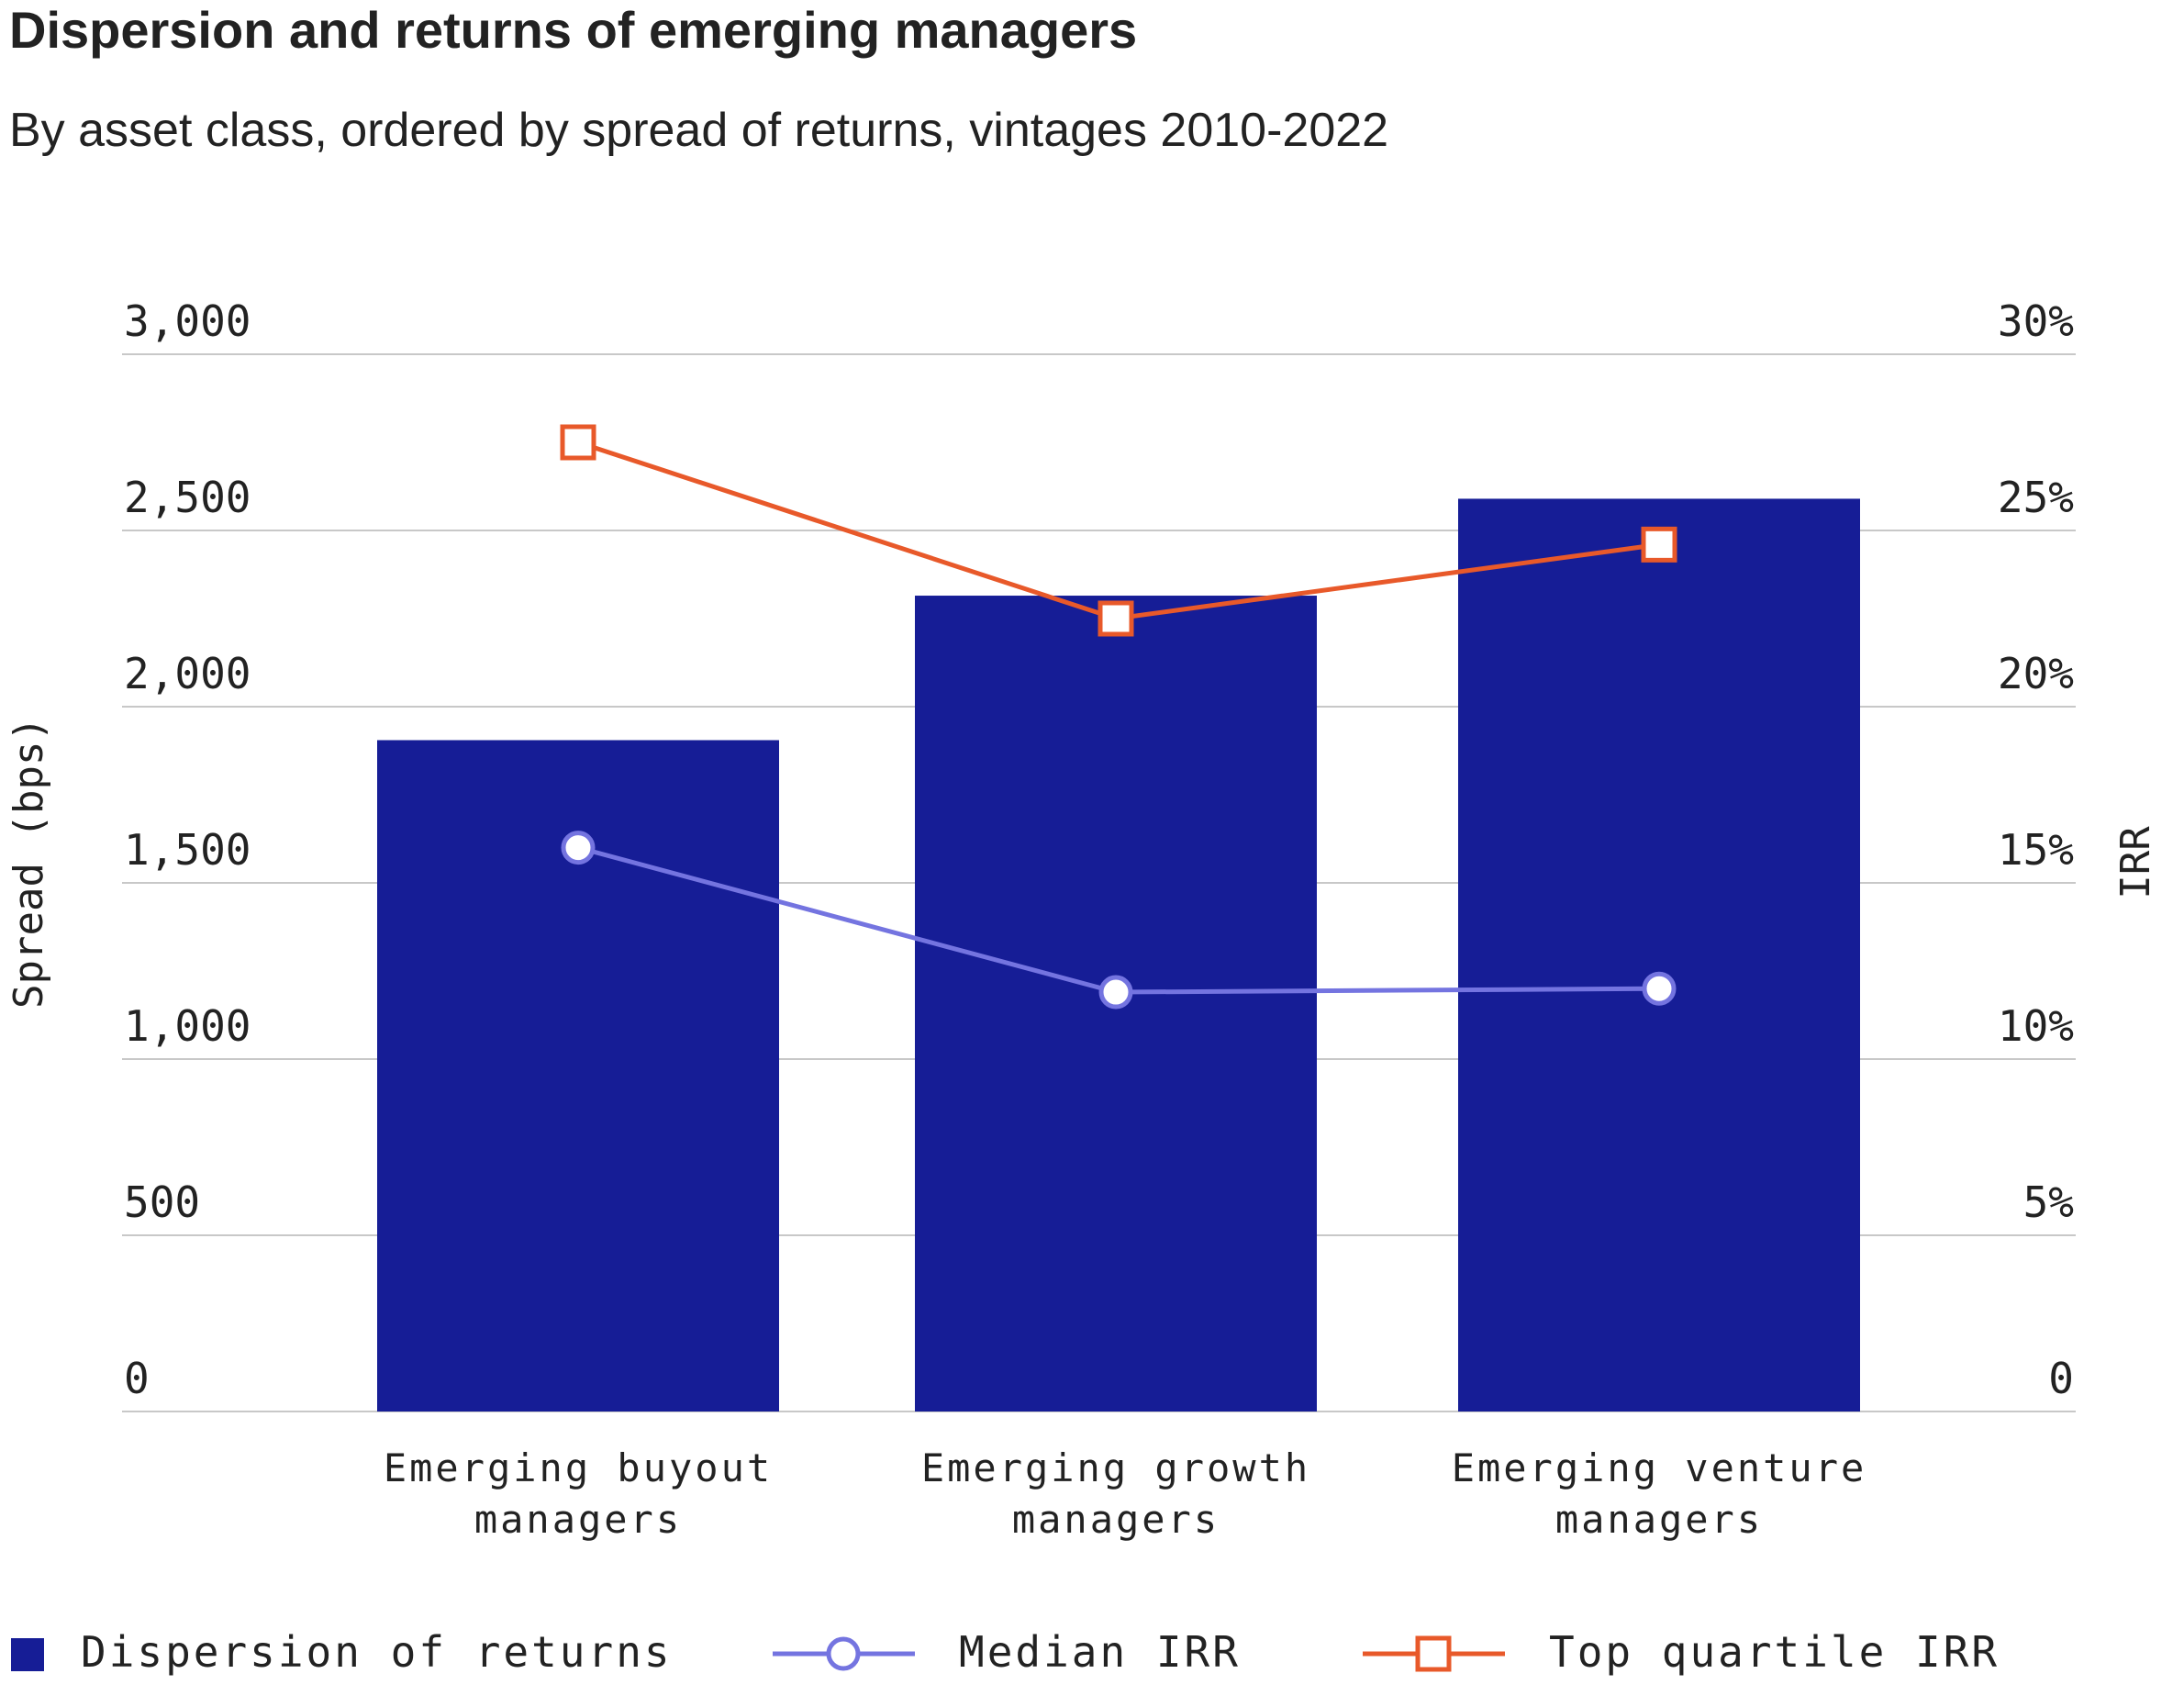 The width and height of the screenshot is (2184, 1696). I want to click on legend-label-median: Median IRR, so click(1100, 1652).